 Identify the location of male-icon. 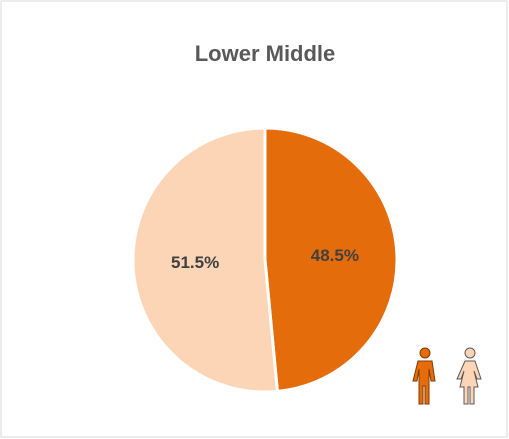
(424, 376).